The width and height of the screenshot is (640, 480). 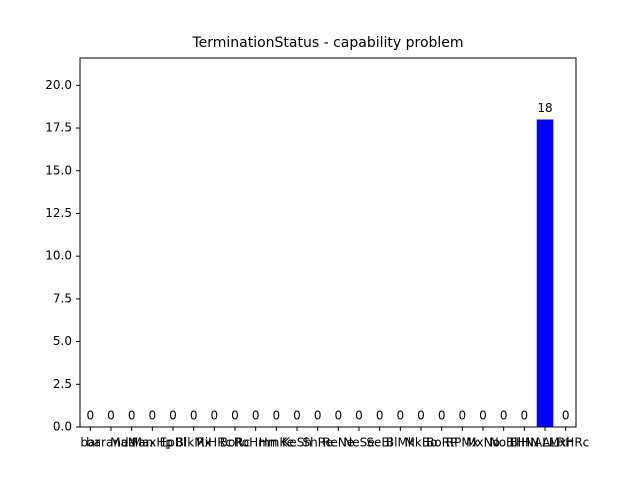 I want to click on x-tick-label: MkBo, so click(x=421, y=443).